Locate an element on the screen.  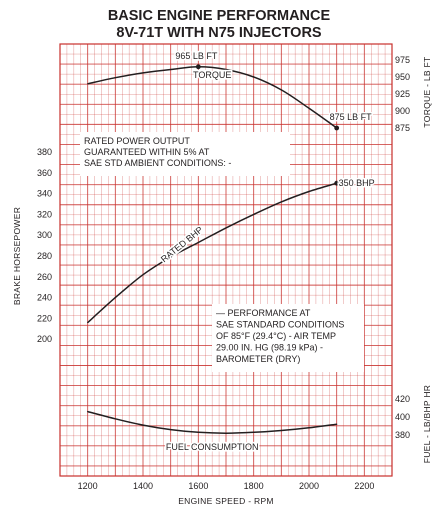
x-tick-label: 1800 is located at coordinates (254, 486).